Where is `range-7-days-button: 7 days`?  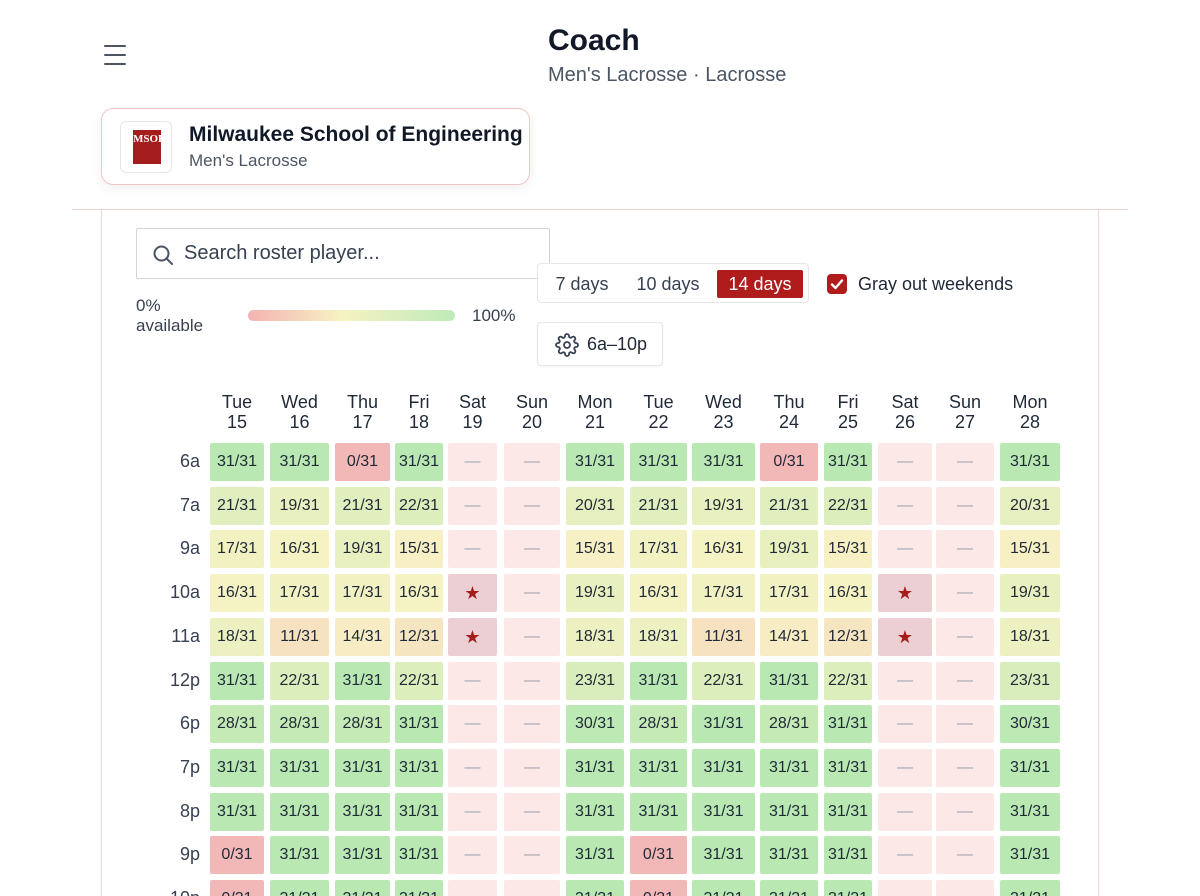 range-7-days-button: 7 days is located at coordinates (582, 284).